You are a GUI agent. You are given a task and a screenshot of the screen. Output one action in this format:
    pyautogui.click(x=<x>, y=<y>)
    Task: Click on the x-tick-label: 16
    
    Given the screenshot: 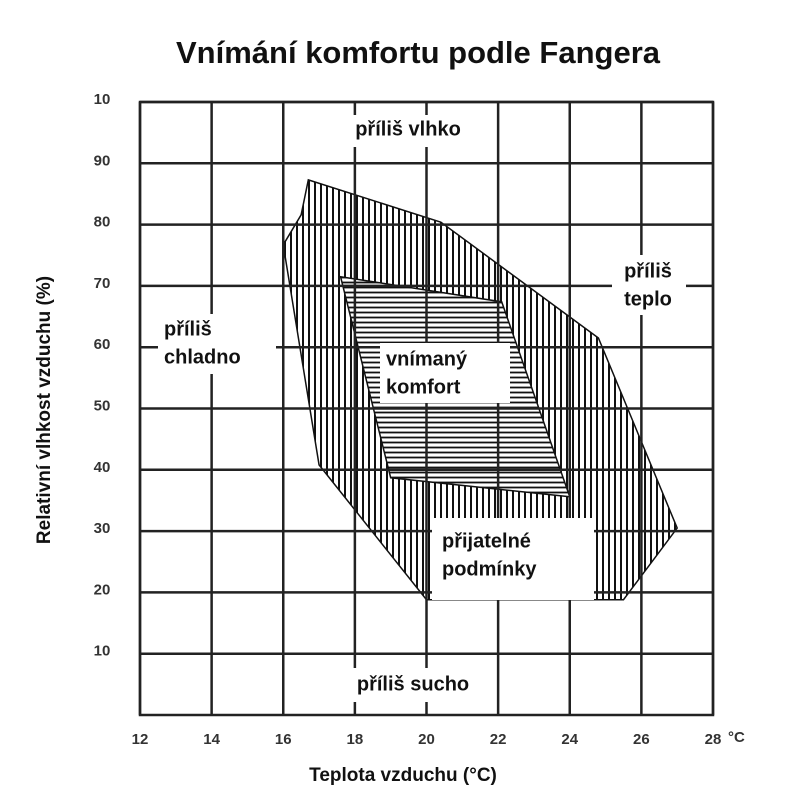 What is the action you would take?
    pyautogui.click(x=283, y=739)
    